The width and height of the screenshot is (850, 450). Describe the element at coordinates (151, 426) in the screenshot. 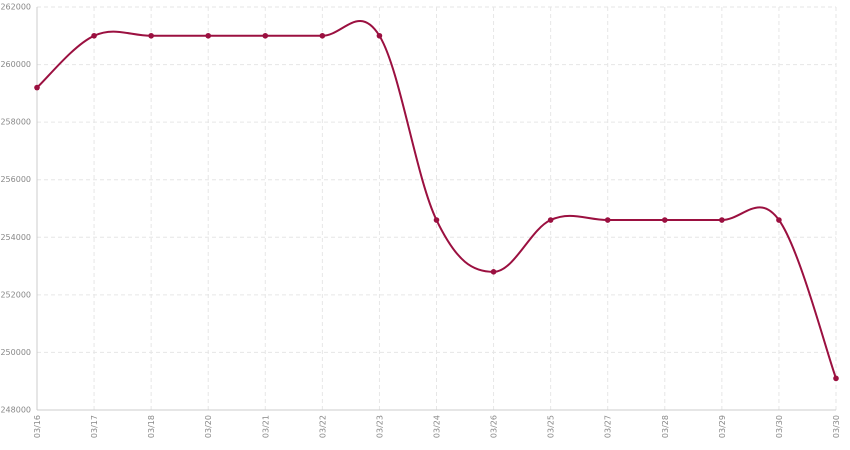

I see `x-tick-label: 03/18` at that location.